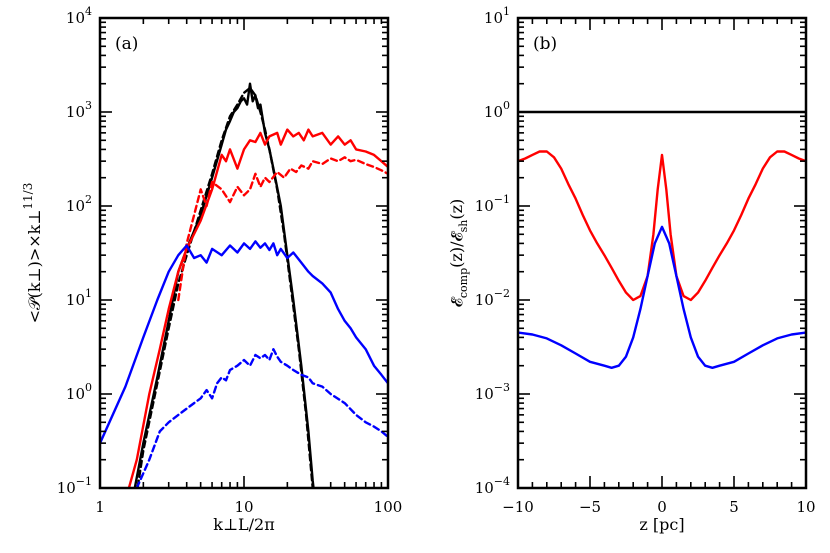  I want to click on panel-b-ylabel: 𝓔comp(z)/𝓔sh(z), so click(458, 253).